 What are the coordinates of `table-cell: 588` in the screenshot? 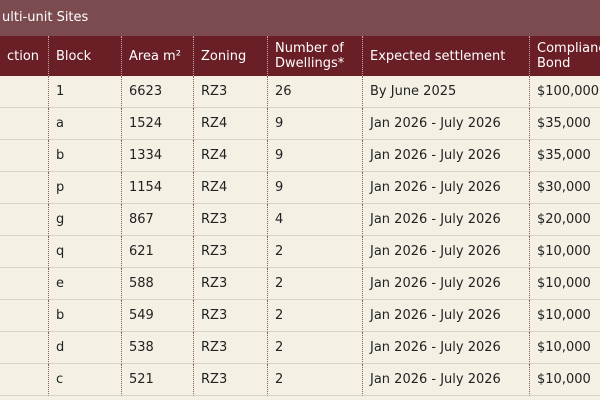 It's located at (157, 284).